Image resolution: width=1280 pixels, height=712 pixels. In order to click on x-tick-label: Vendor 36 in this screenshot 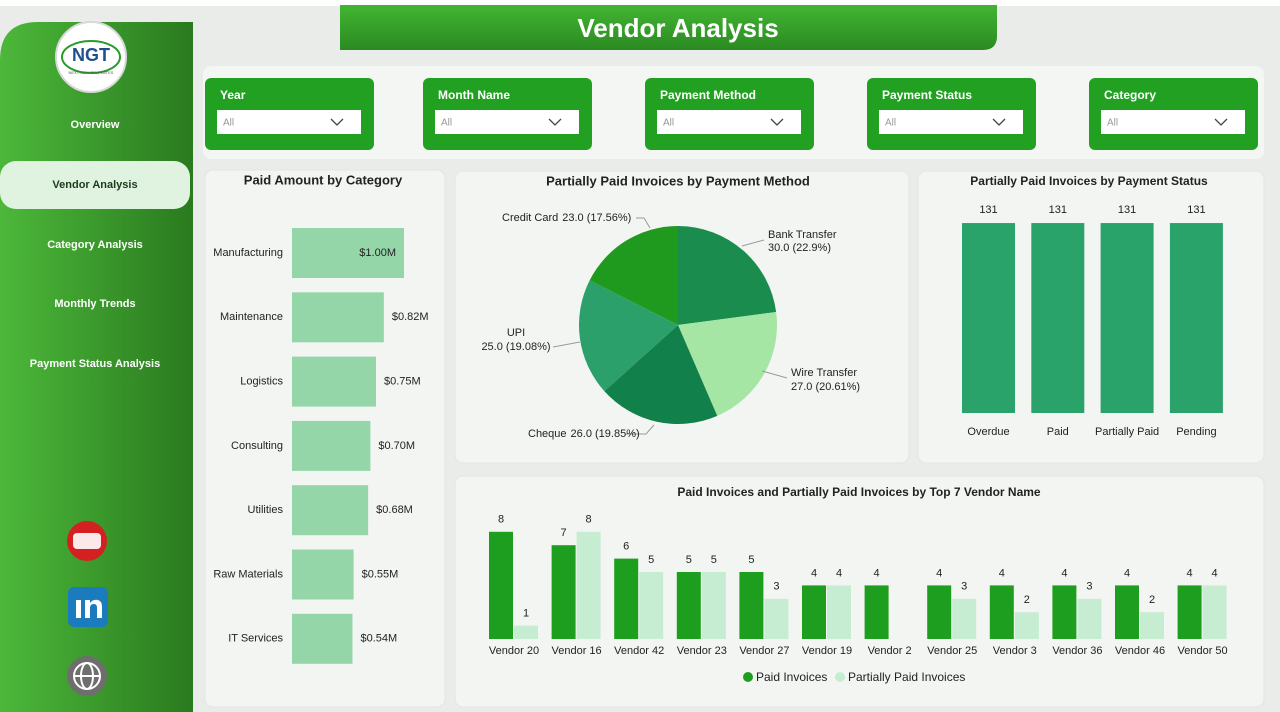, I will do `click(1077, 651)`.